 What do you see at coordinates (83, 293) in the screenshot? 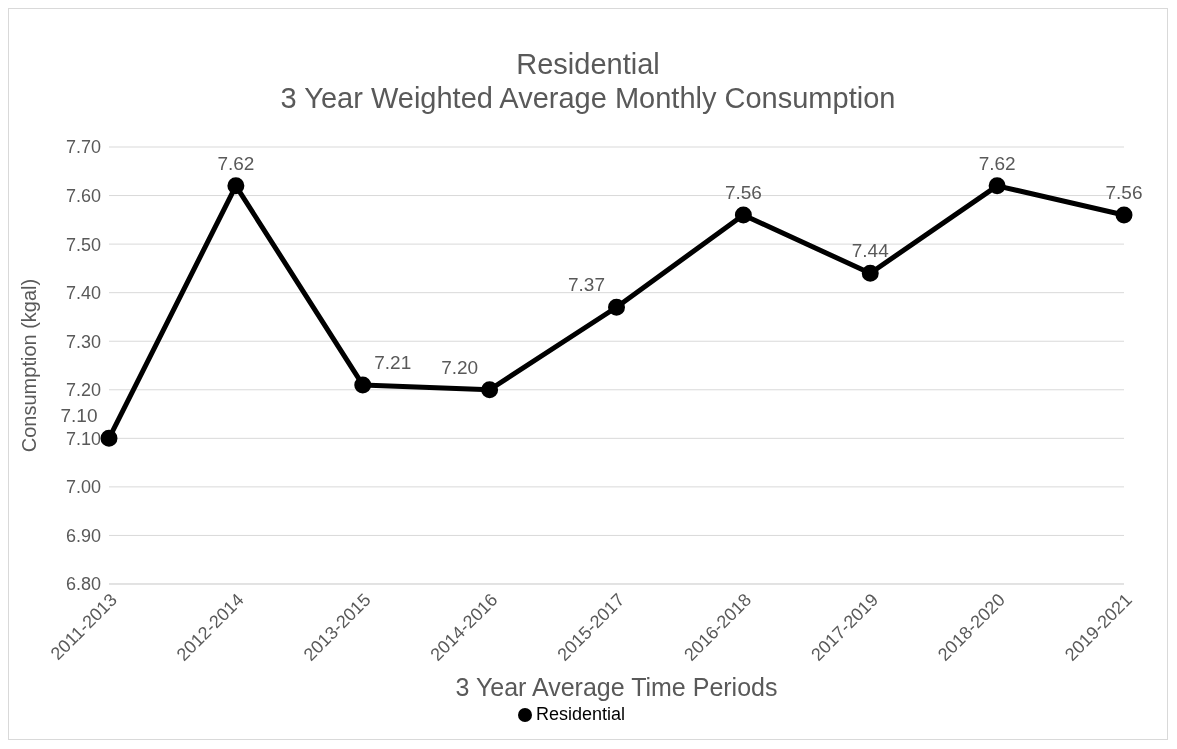
I see `y-tick-label: 7.40` at bounding box center [83, 293].